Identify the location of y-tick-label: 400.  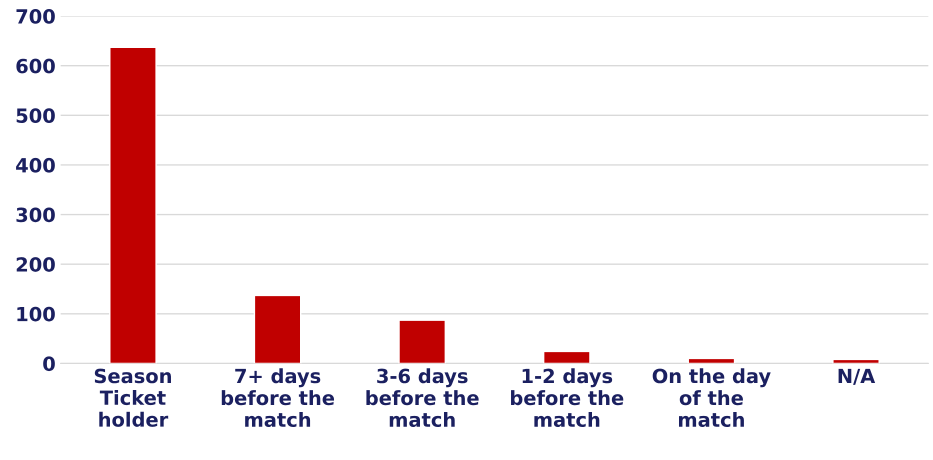
(35, 165).